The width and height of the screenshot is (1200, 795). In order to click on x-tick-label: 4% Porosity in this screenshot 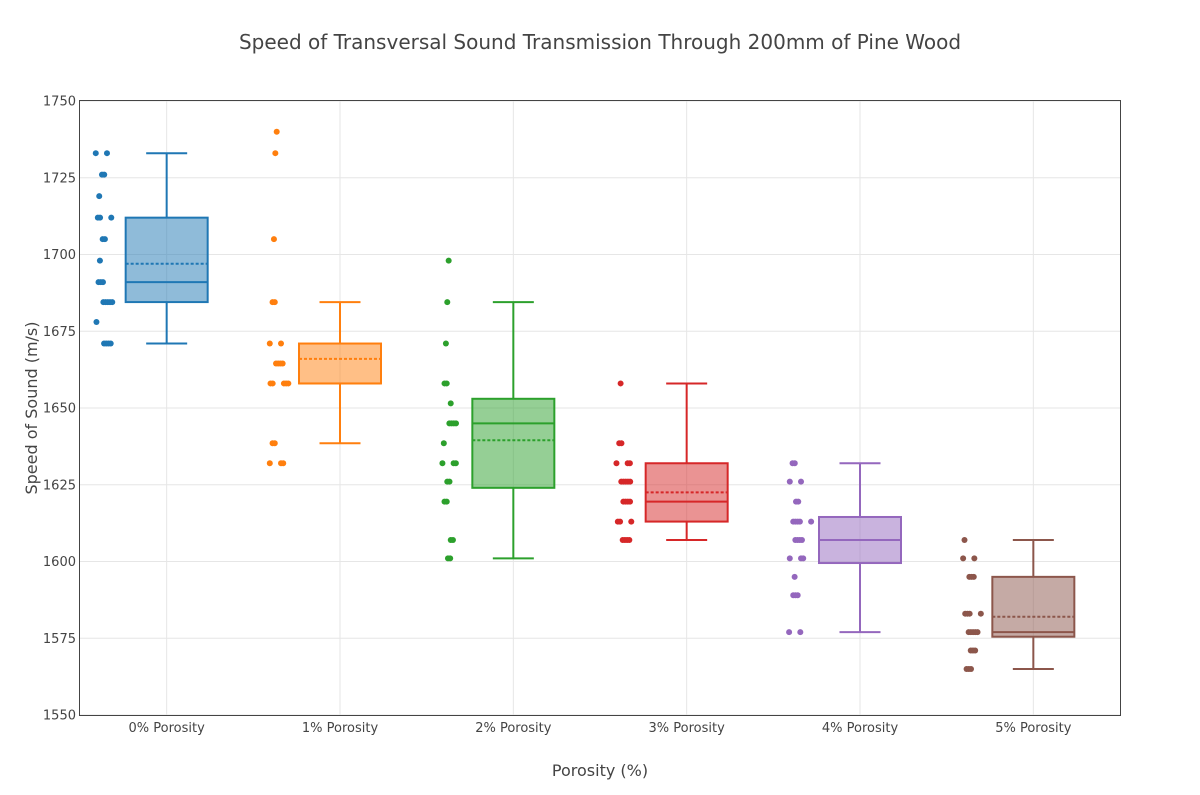, I will do `click(860, 728)`.